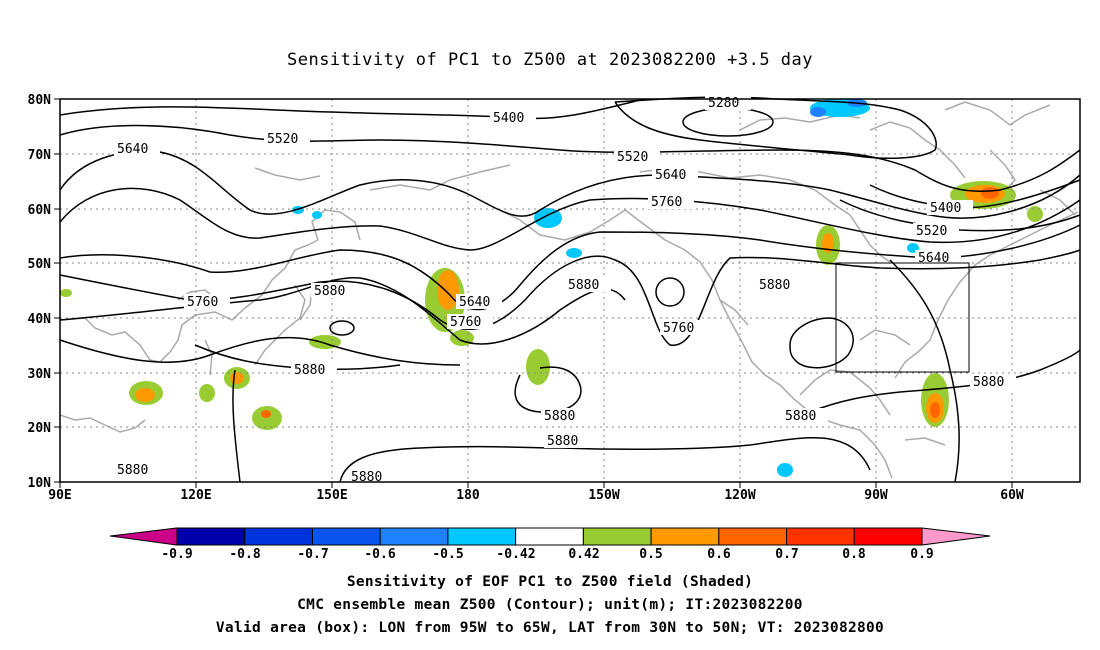  Describe the element at coordinates (312, 554) in the screenshot. I see `colorbar-label: -0.7` at that location.